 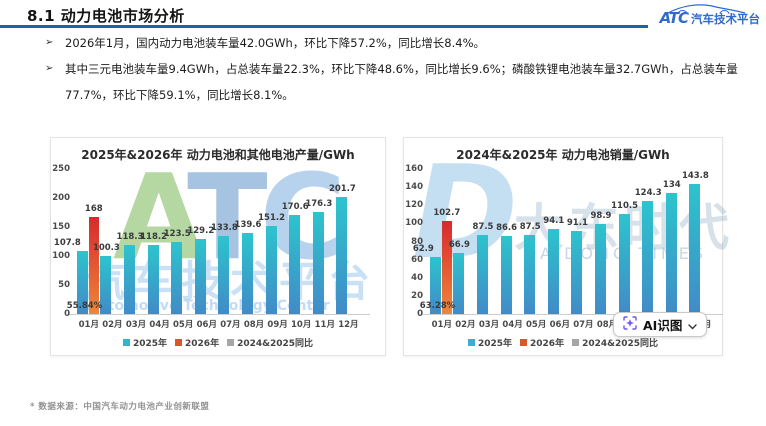 What do you see at coordinates (620, 344) in the screenshot?
I see `legend-label: 2024&2025同比` at bounding box center [620, 344].